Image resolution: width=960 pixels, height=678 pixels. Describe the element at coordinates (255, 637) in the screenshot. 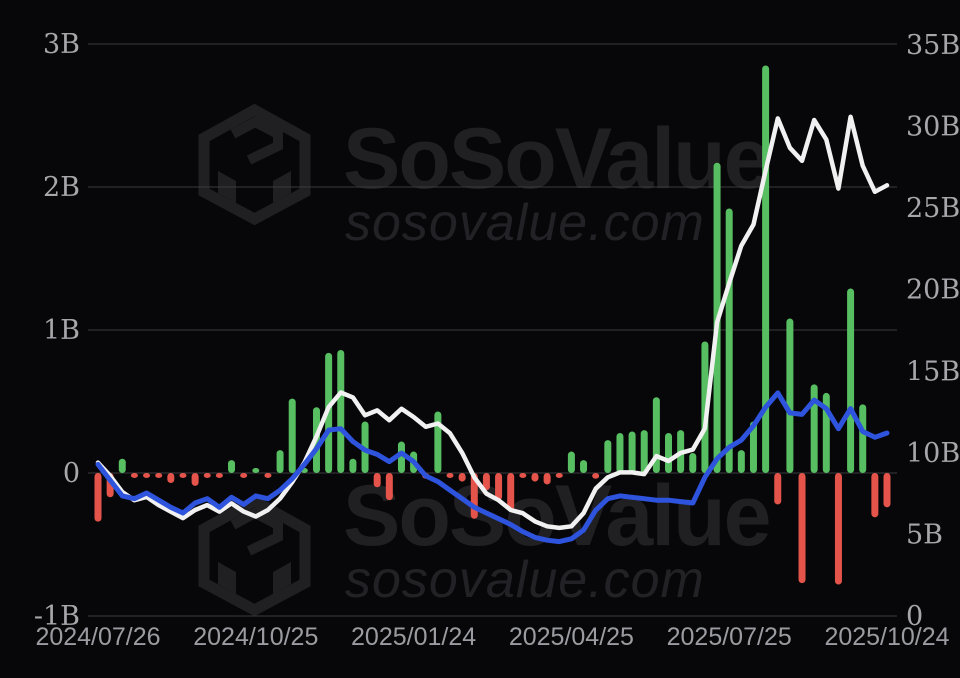

I see `x-axis-tick: 2024/10/25` at that location.